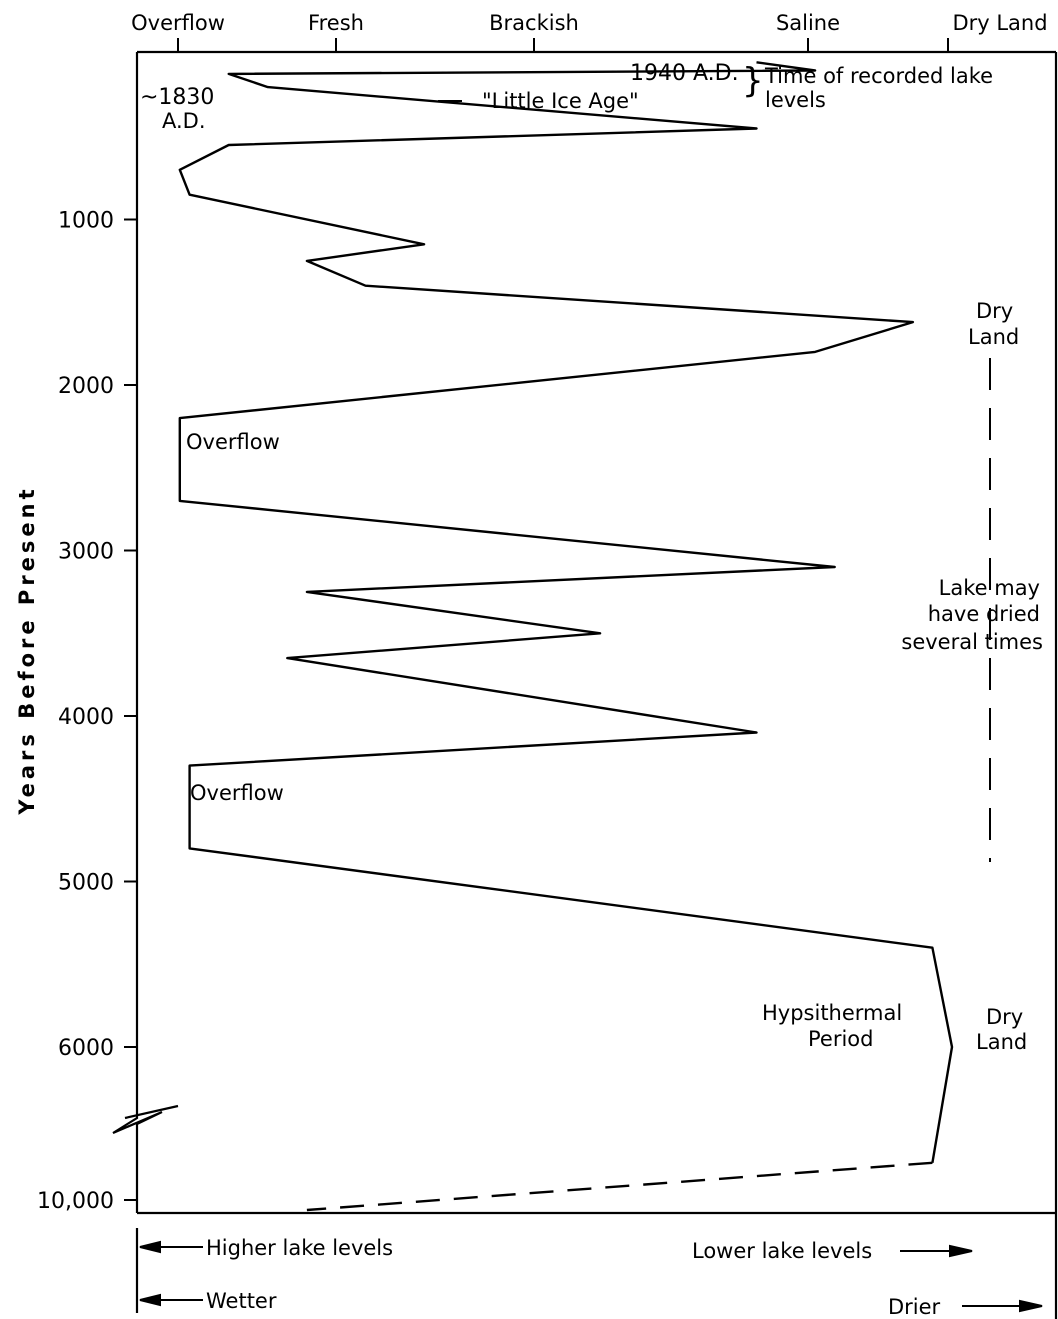 Image resolution: width=1058 pixels, height=1319 pixels. I want to click on annotation-1940: 1940 A.D., so click(684, 73).